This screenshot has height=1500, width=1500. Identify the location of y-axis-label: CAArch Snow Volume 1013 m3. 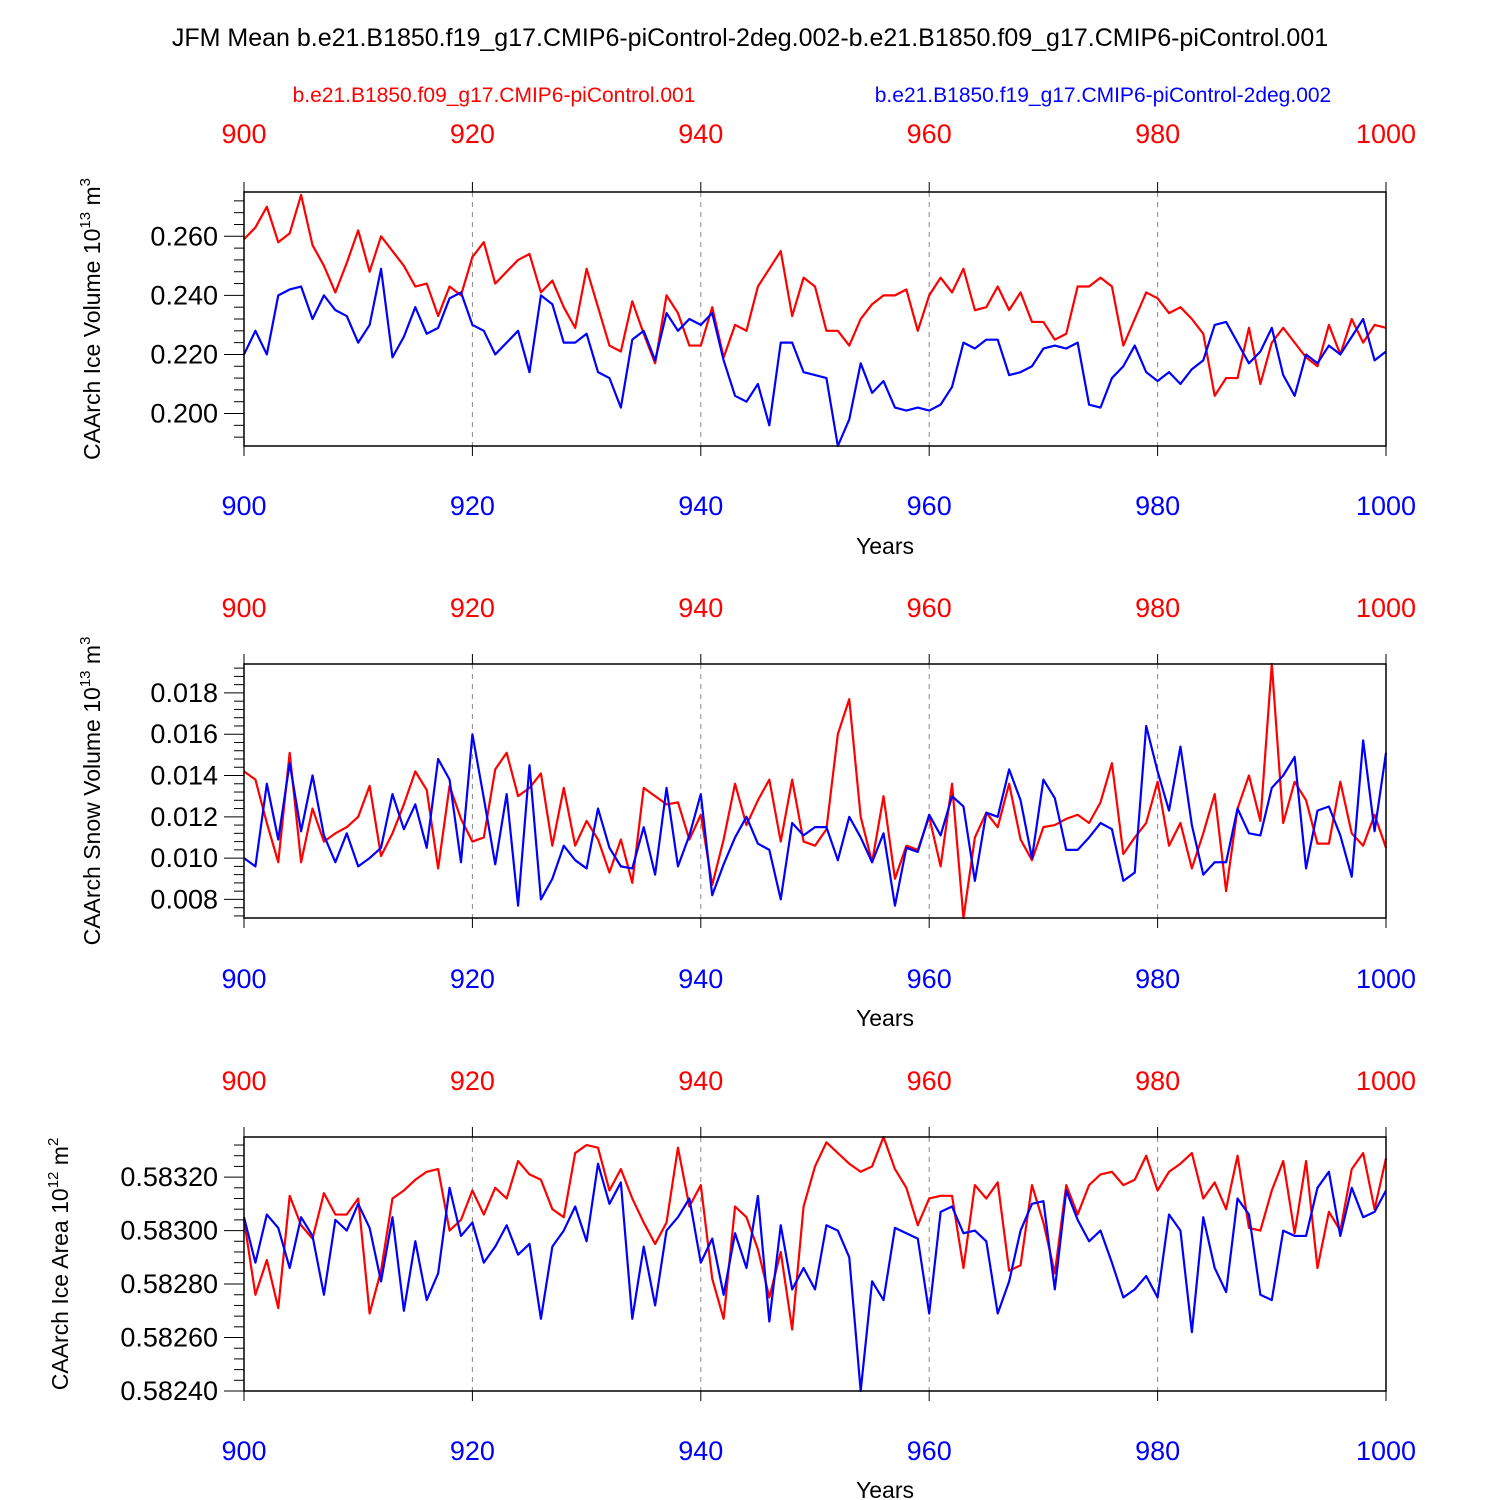
(91, 791).